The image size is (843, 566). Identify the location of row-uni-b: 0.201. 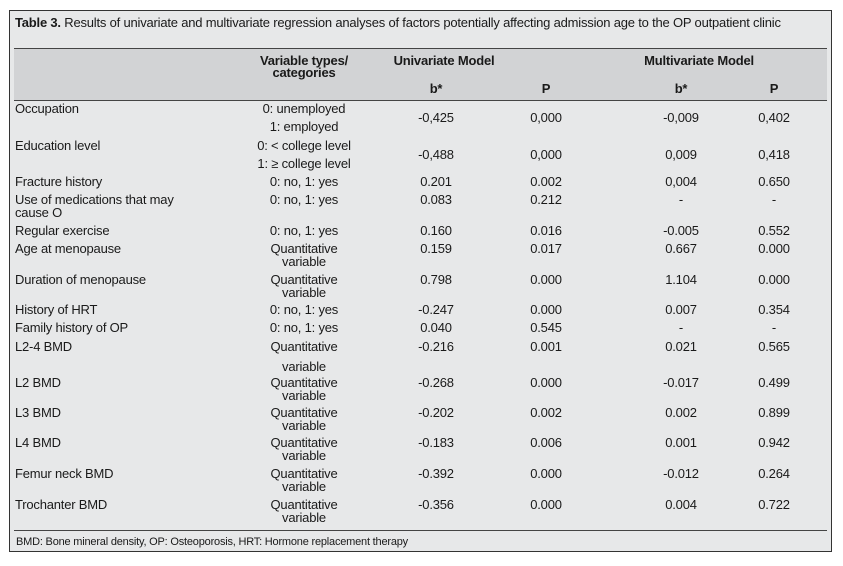
(436, 181).